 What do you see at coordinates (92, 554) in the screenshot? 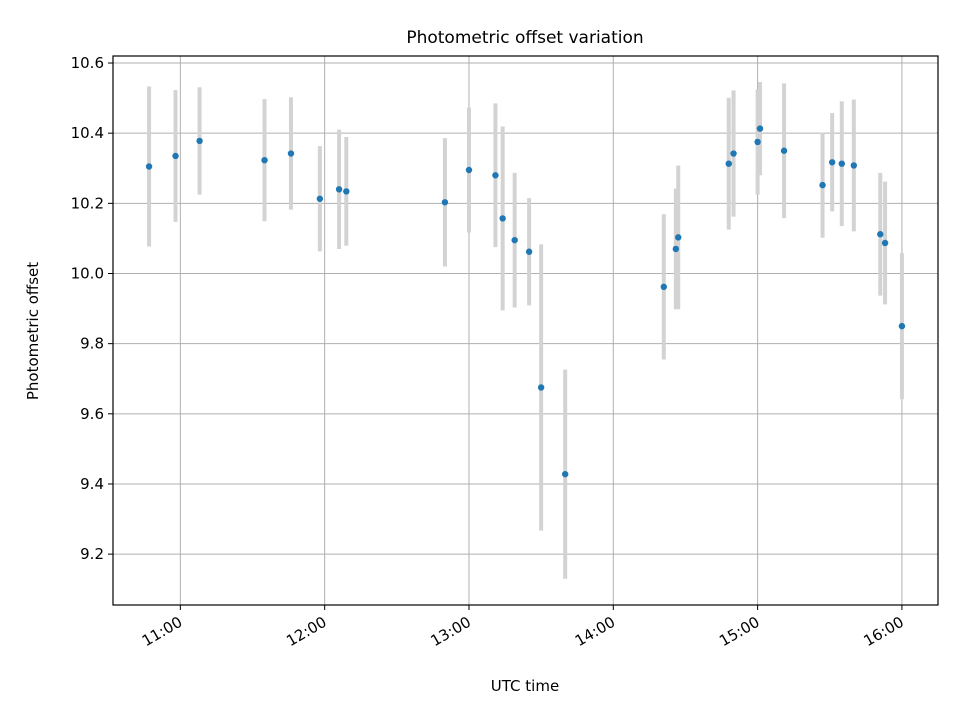
I see `y-tick-label: 9.2` at bounding box center [92, 554].